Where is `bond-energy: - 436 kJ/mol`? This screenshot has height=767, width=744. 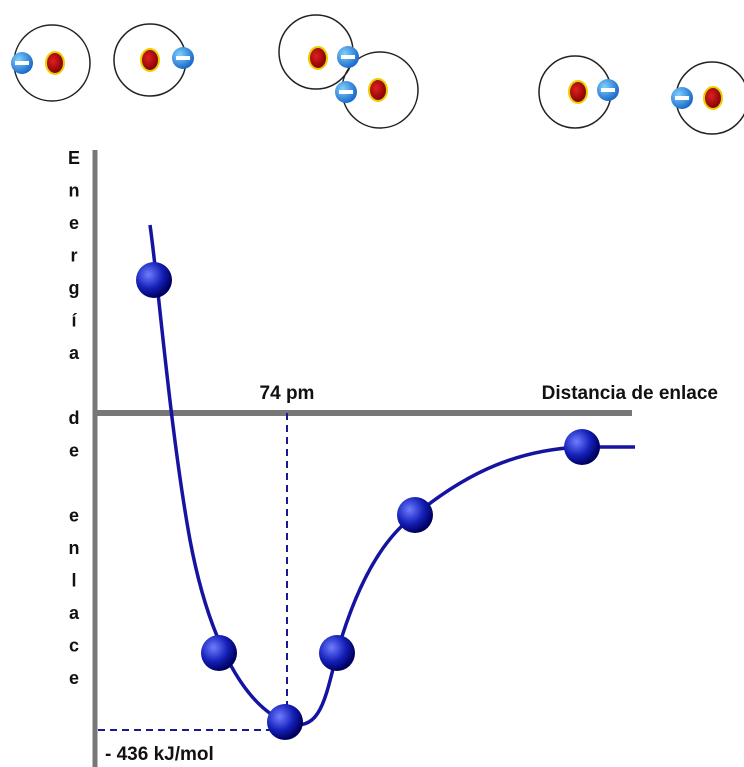 bond-energy: - 436 kJ/mol is located at coordinates (159, 754).